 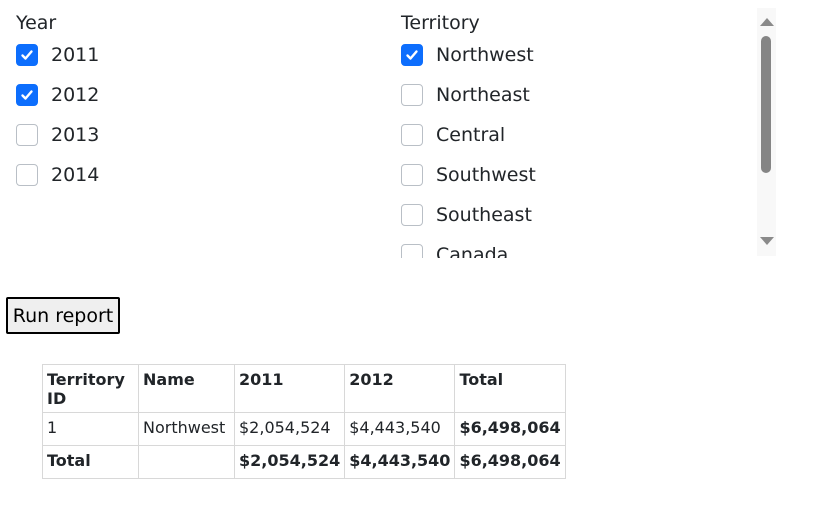 I want to click on total-row-label: Total, so click(x=90, y=462).